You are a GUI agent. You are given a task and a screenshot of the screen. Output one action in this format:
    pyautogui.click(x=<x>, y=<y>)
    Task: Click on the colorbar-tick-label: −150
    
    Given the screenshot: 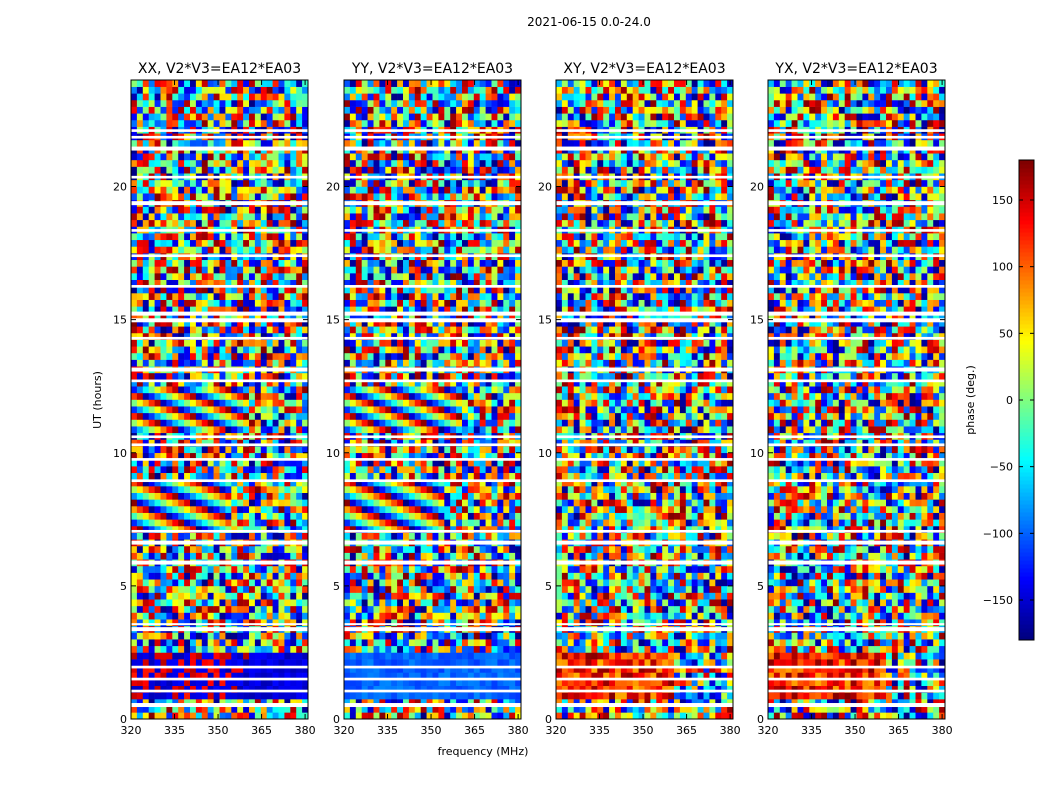 What is the action you would take?
    pyautogui.click(x=998, y=600)
    